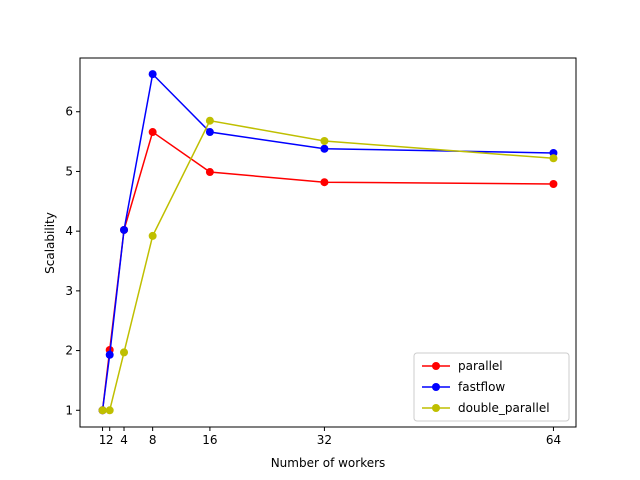 Image resolution: width=640 pixels, height=480 pixels. I want to click on y-axis: 1 2 3 4 5 6, so click(72, 261).